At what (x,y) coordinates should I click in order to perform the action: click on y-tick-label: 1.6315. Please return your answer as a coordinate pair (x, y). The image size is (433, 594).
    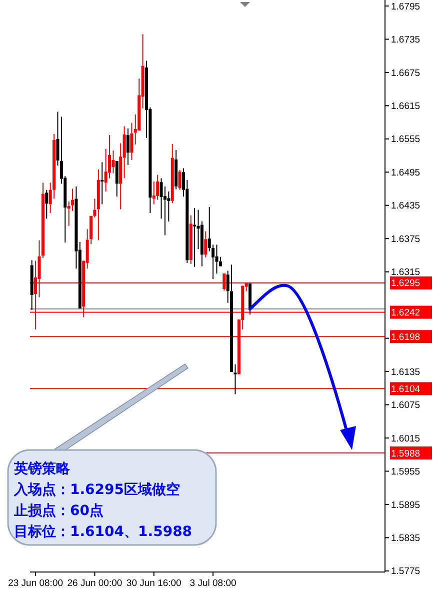
    Looking at the image, I should click on (405, 272).